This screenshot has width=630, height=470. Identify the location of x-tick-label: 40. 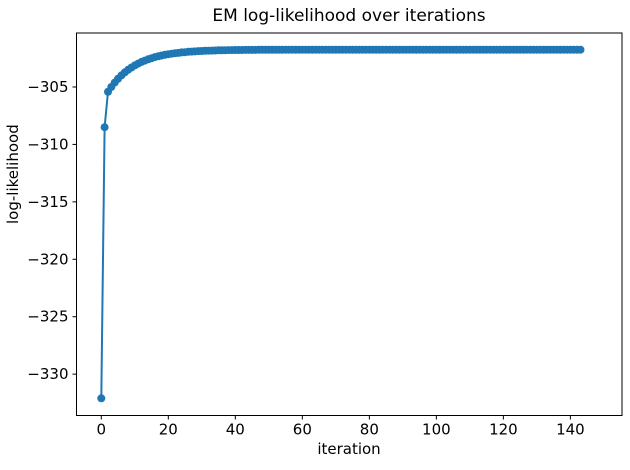
(235, 430).